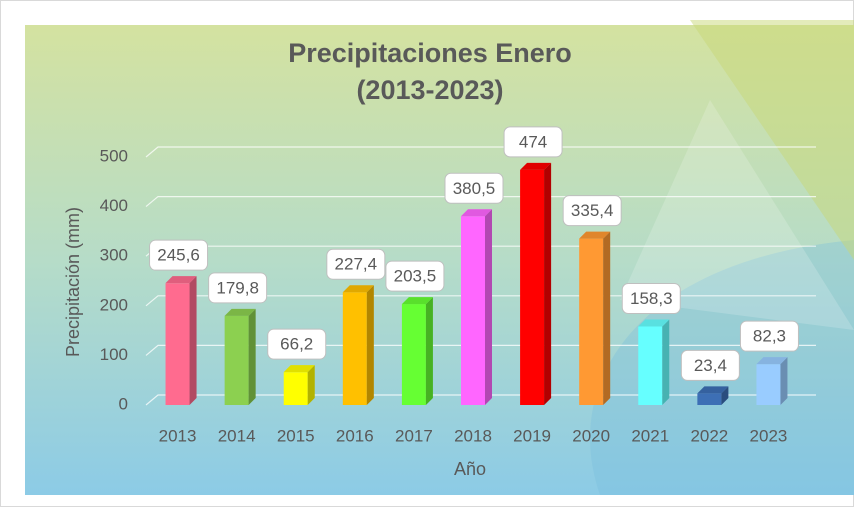 The height and width of the screenshot is (507, 854). What do you see at coordinates (114, 354) in the screenshot?
I see `y-tick-label: 100` at bounding box center [114, 354].